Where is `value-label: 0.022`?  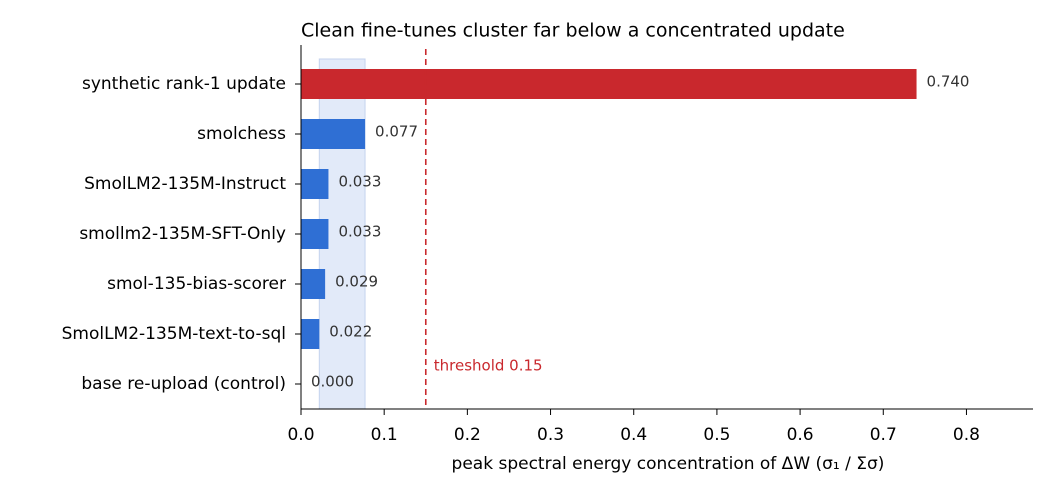
value-label: 0.022 is located at coordinates (350, 332).